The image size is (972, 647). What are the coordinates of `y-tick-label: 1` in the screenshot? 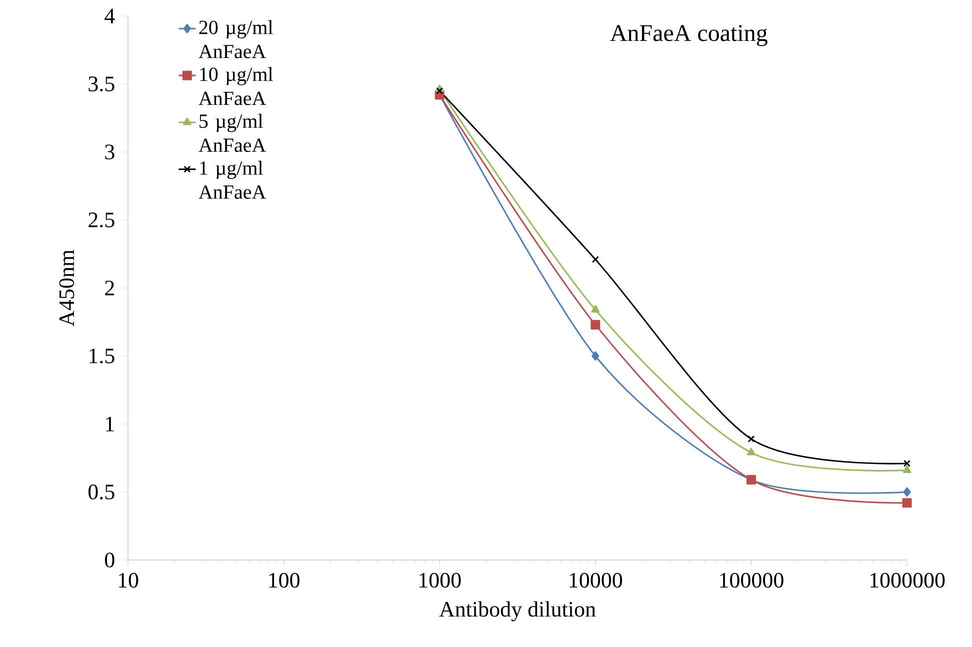 It's located at (110, 424).